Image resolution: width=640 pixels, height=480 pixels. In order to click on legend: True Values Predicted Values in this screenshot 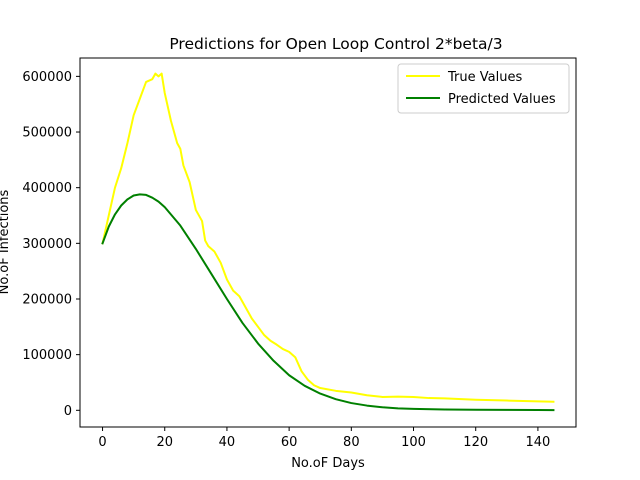, I will do `click(483, 88)`.